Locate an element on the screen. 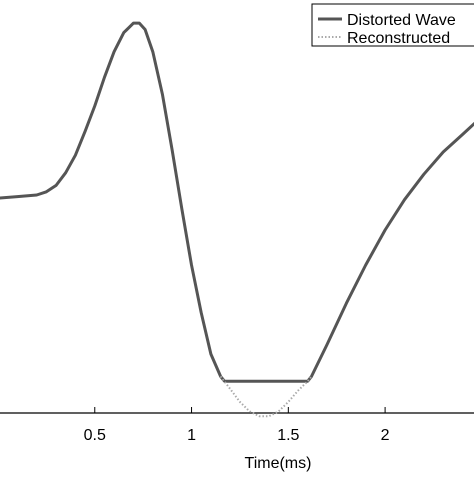 The width and height of the screenshot is (474, 479). x-axis-ticks: 0.511.522. is located at coordinates (237, 425).